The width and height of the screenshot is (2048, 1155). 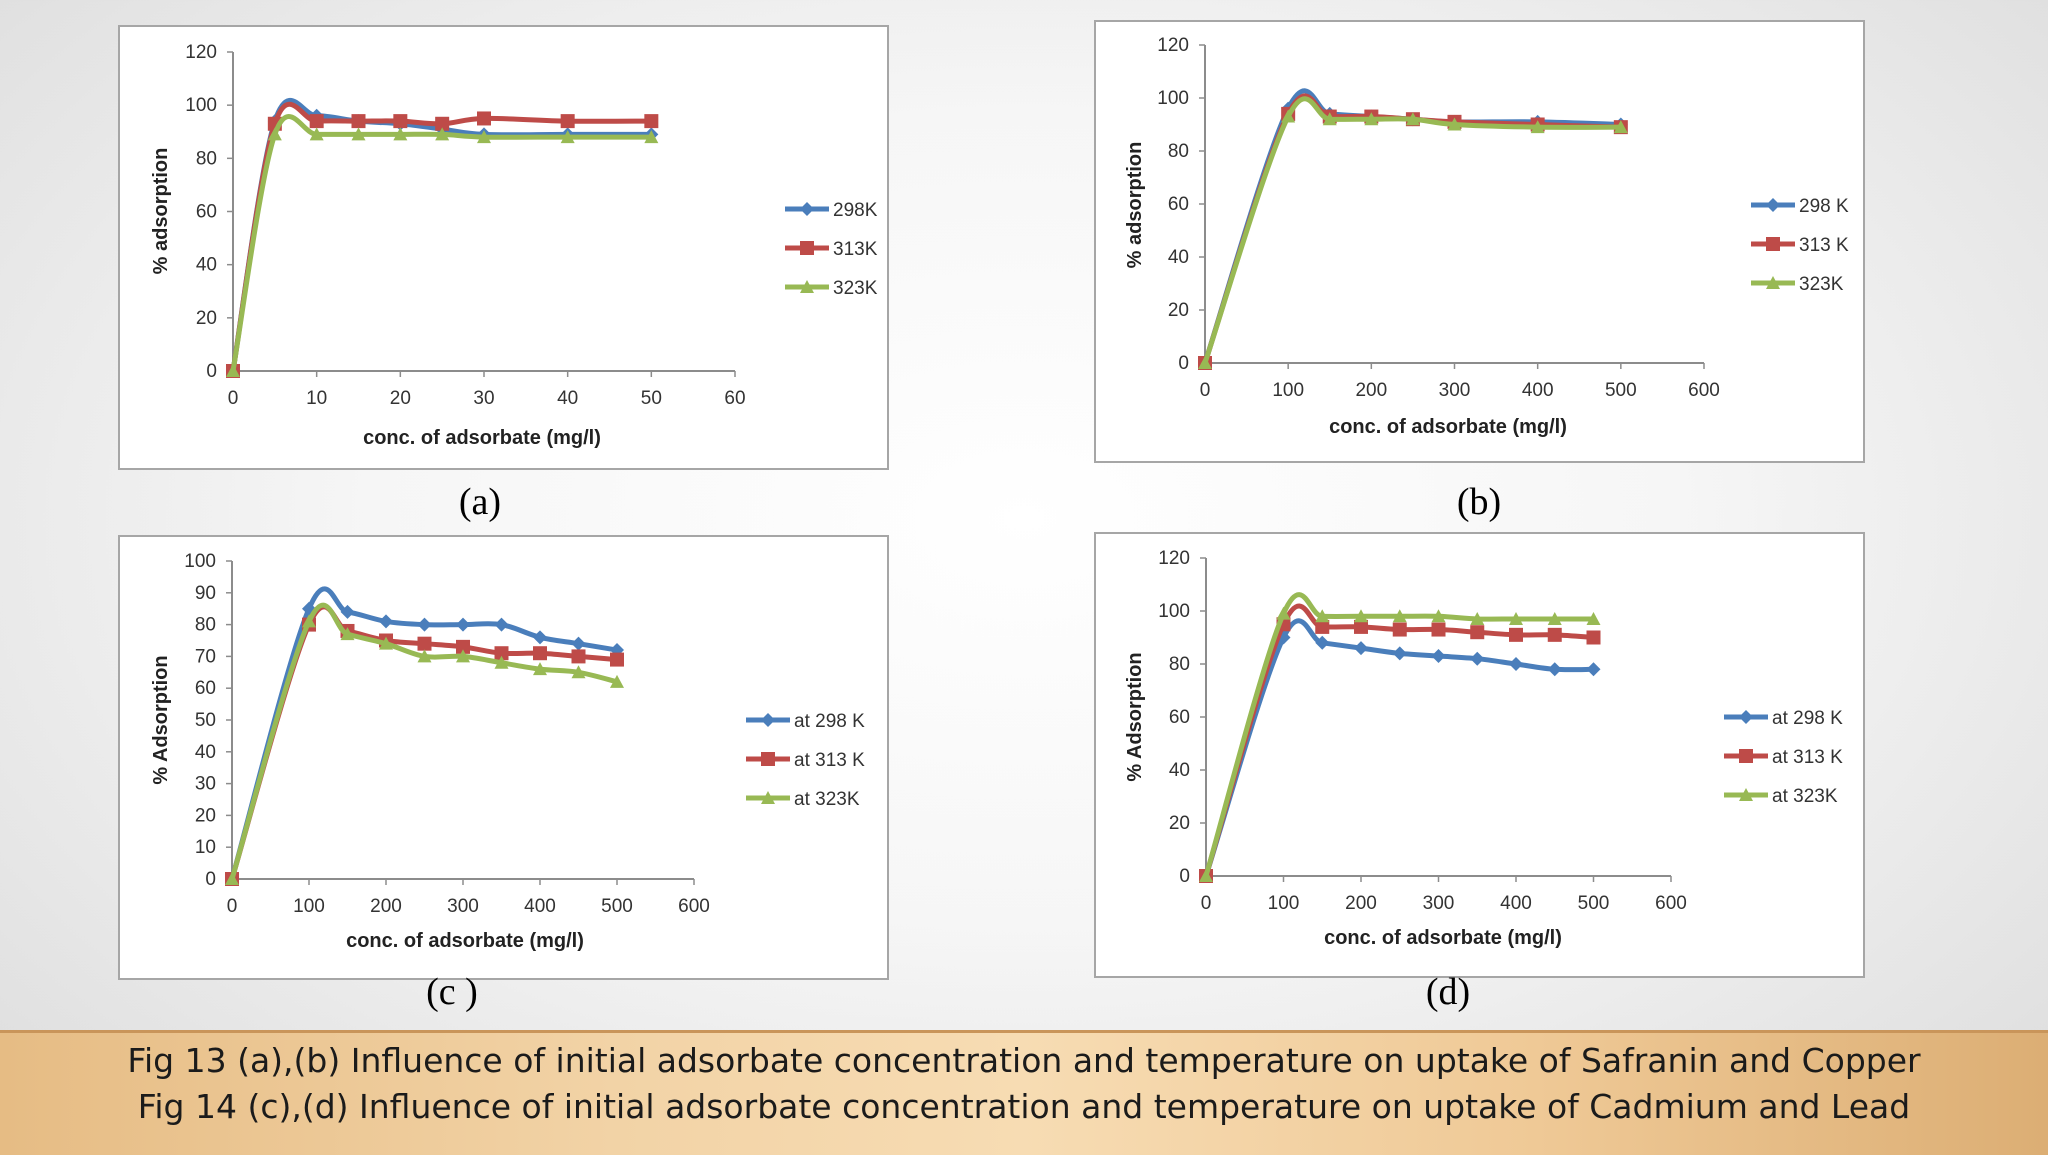 I want to click on panel-label-a: (a), so click(x=480, y=502).